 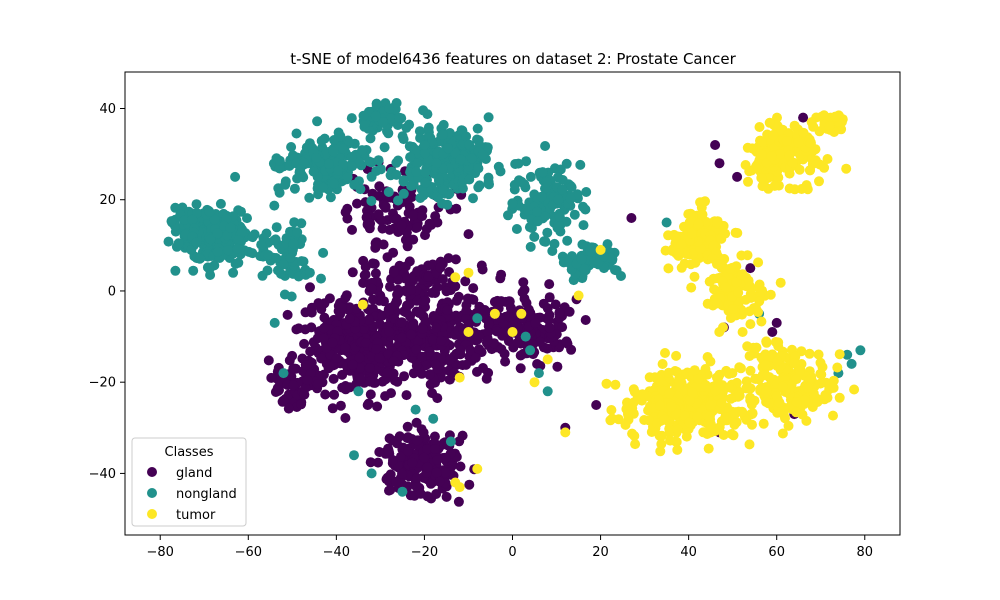 I want to click on x-tick-label: −20, so click(x=424, y=552).